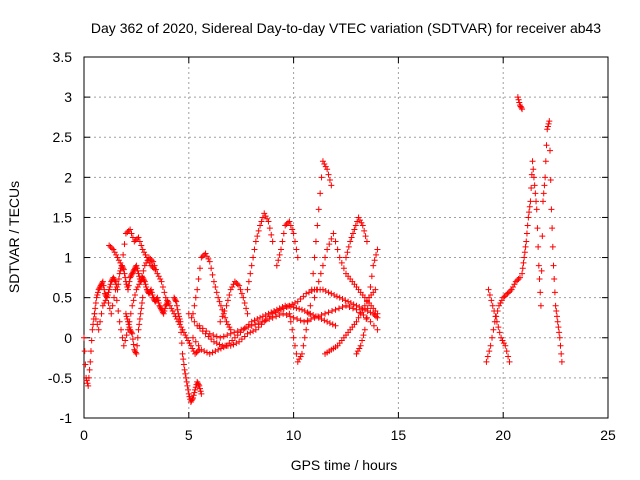  Describe the element at coordinates (350, 321) in the screenshot. I see `series-s15` at that location.